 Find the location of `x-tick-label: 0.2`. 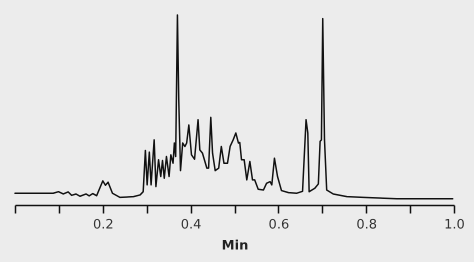

x-tick-label: 0.2 is located at coordinates (103, 225).